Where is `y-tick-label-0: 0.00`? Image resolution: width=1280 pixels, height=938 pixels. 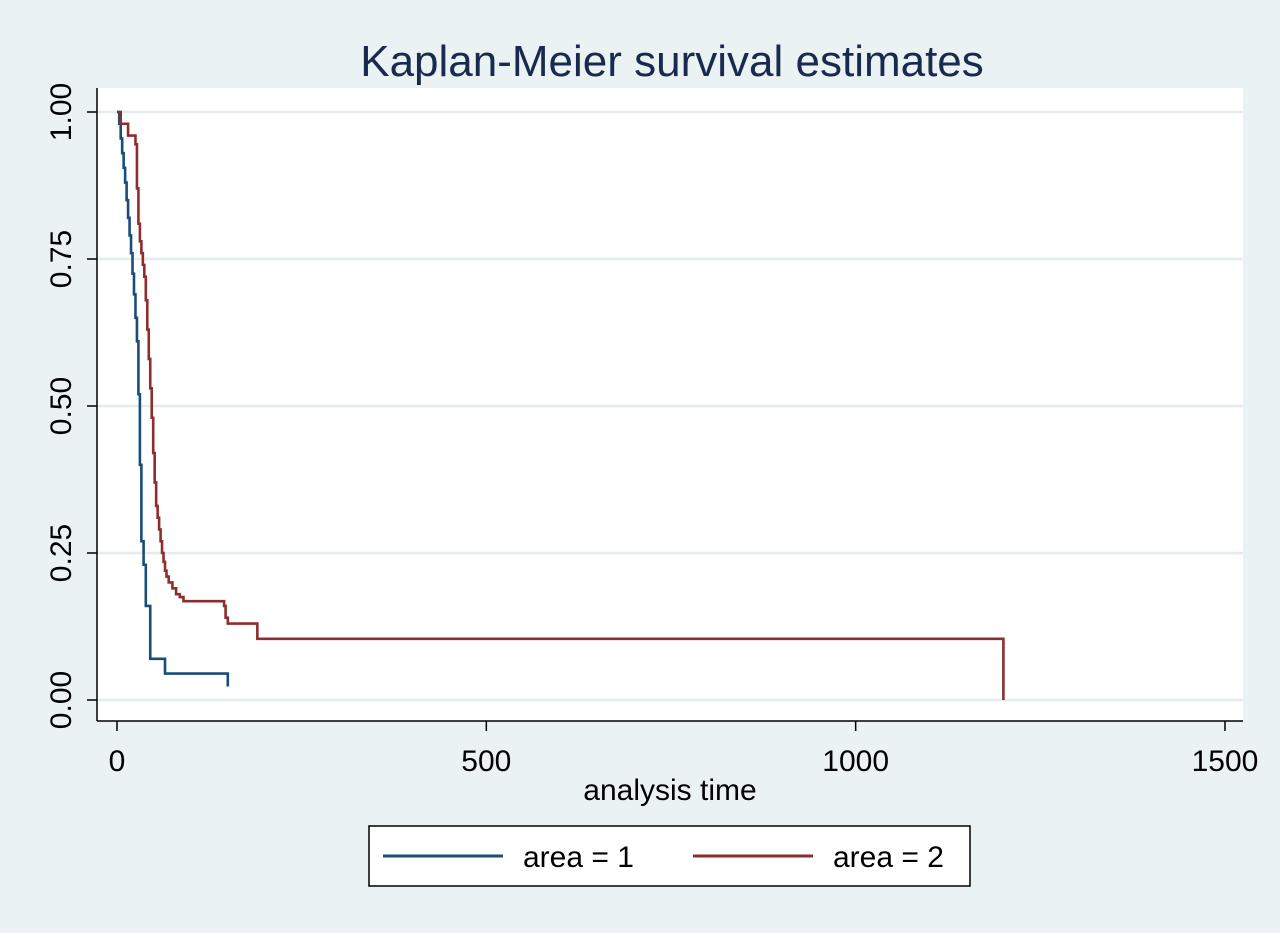
y-tick-label-0: 0.00 is located at coordinates (61, 700).